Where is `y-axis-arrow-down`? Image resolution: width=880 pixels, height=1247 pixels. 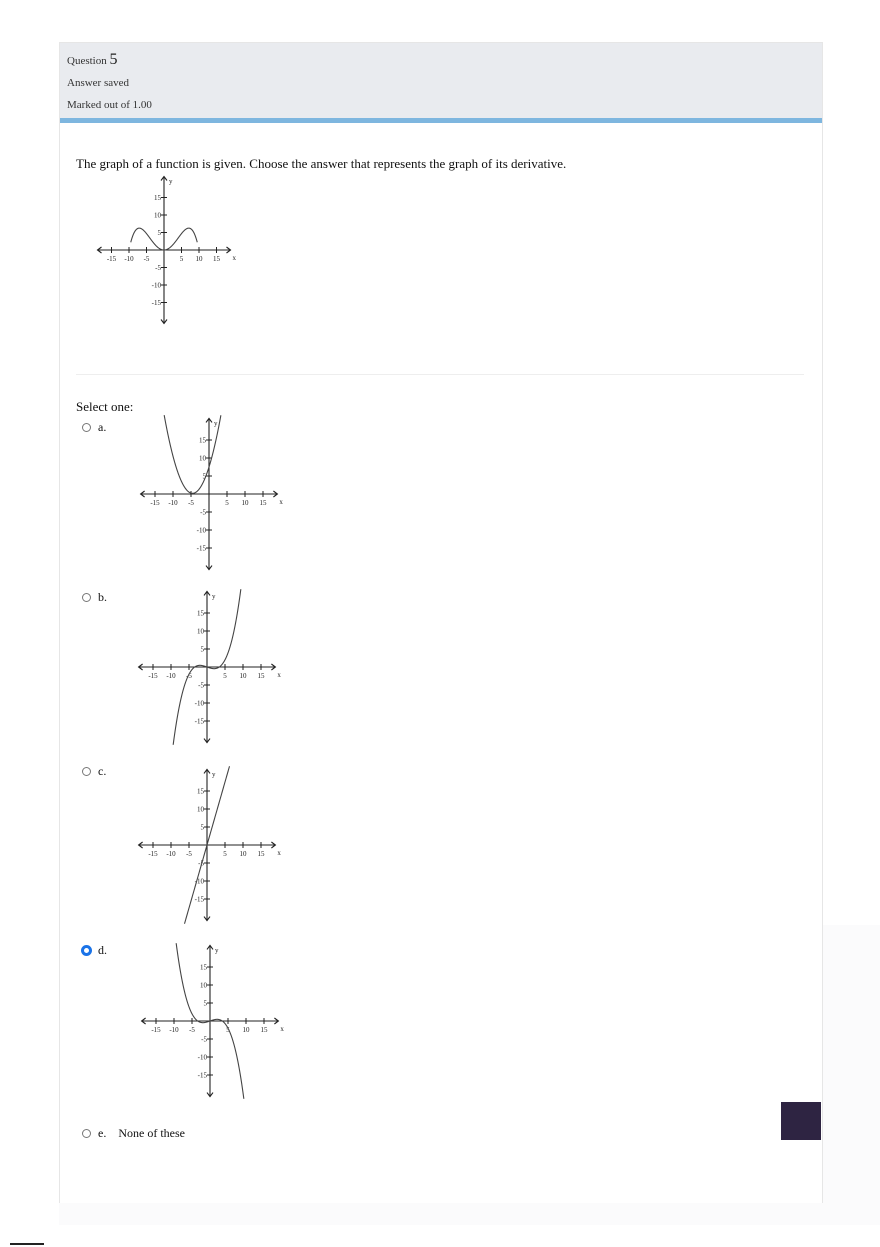 y-axis-arrow-down is located at coordinates (164, 322).